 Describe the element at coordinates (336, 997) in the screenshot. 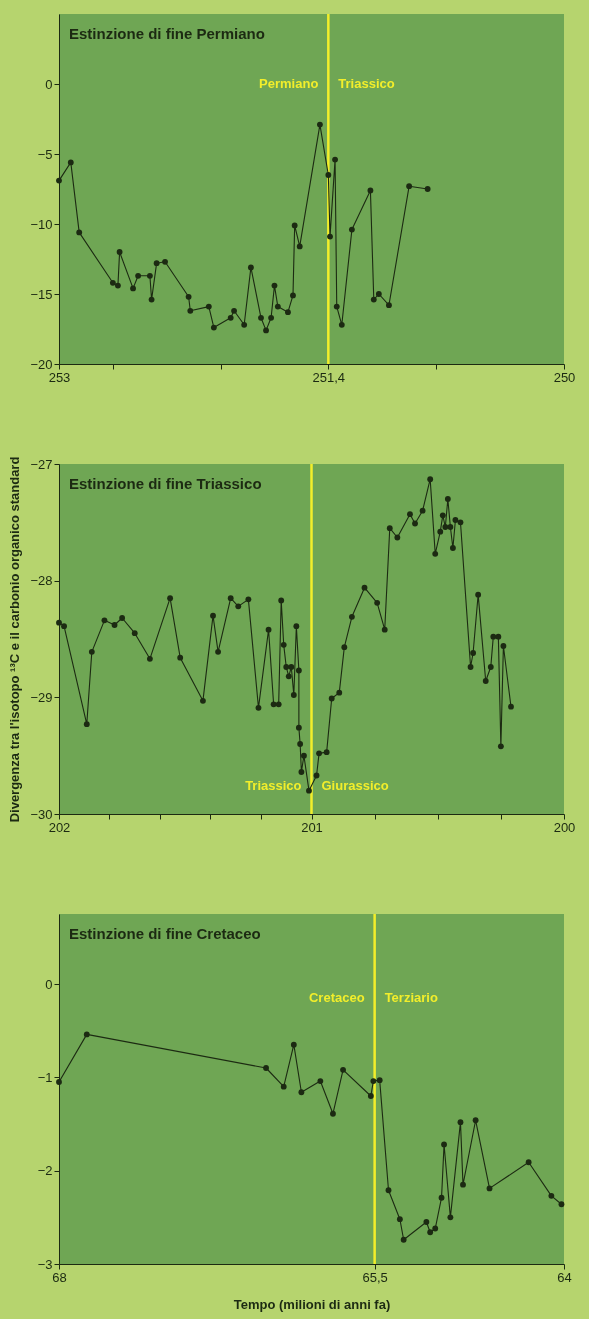

I see `annotation: Cretaceo` at that location.